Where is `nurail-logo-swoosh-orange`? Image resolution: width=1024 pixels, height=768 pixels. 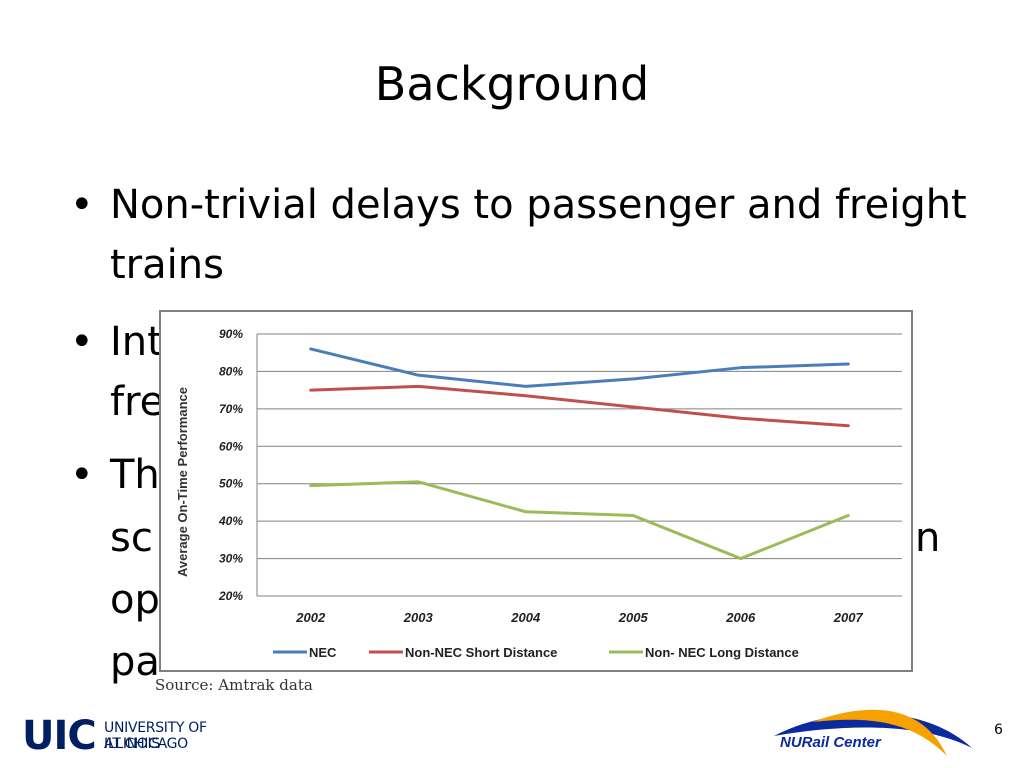 nurail-logo-swoosh-orange is located at coordinates (879, 732).